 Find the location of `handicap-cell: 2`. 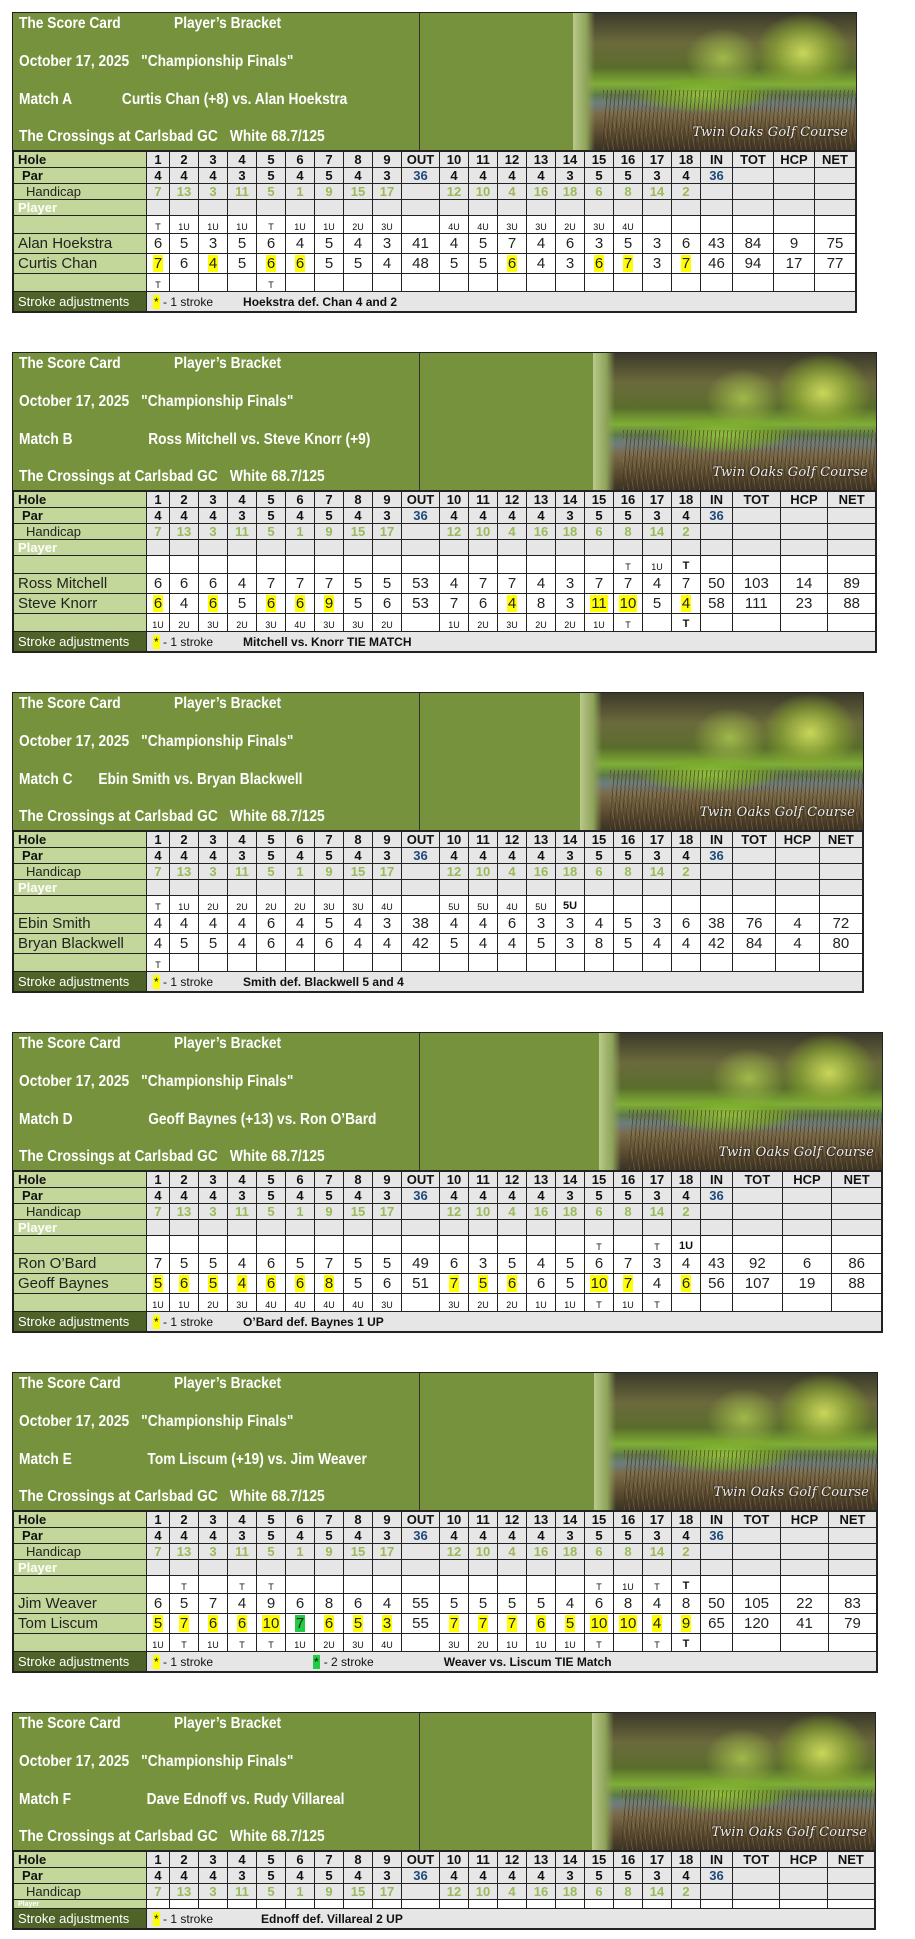

handicap-cell: 2 is located at coordinates (686, 191).